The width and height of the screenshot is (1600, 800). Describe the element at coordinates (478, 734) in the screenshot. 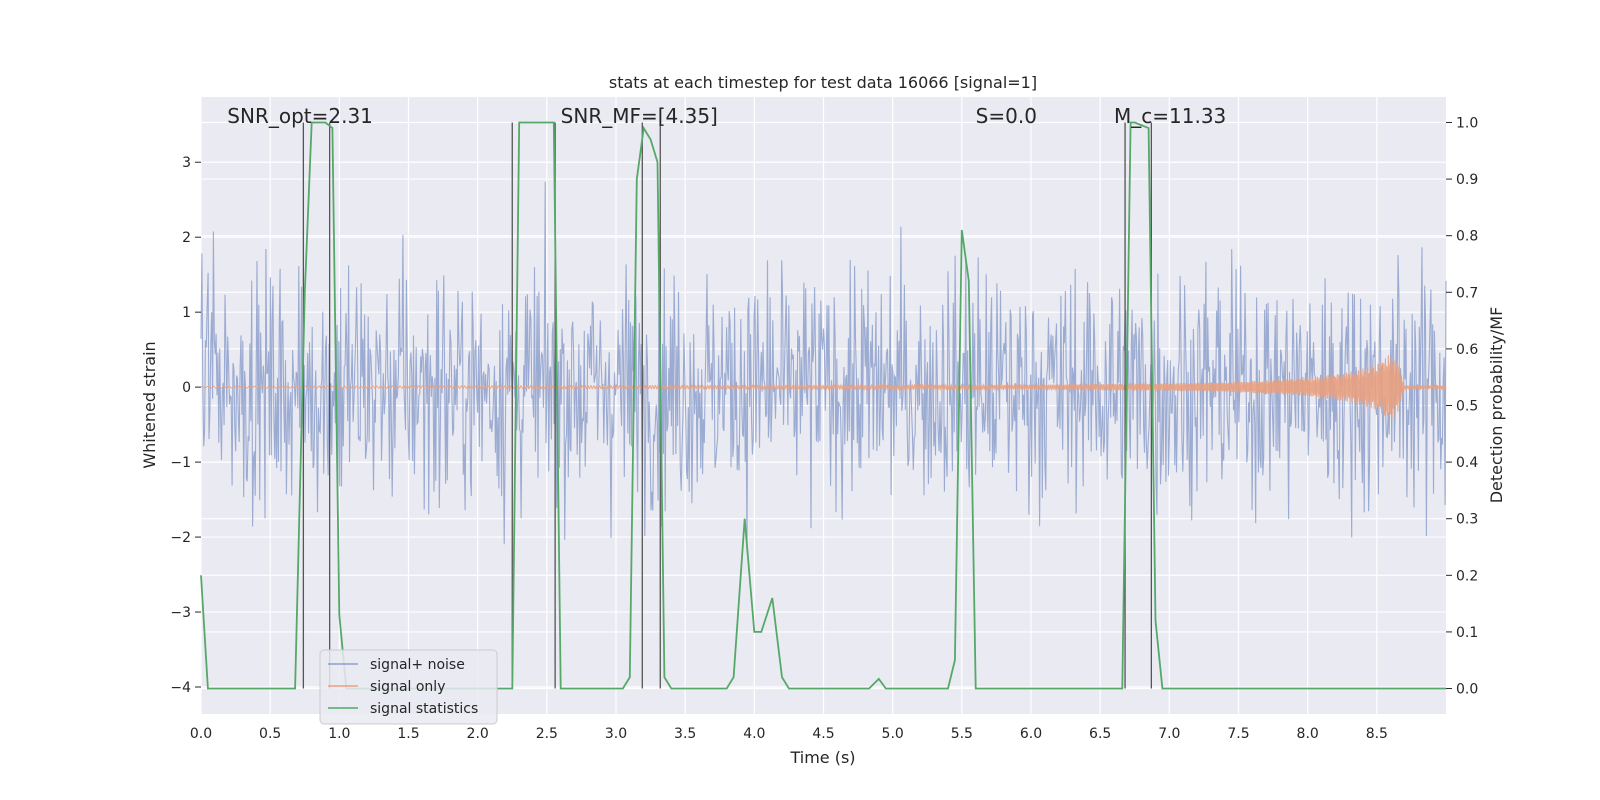

I see `x-tick-label: 2.0` at that location.